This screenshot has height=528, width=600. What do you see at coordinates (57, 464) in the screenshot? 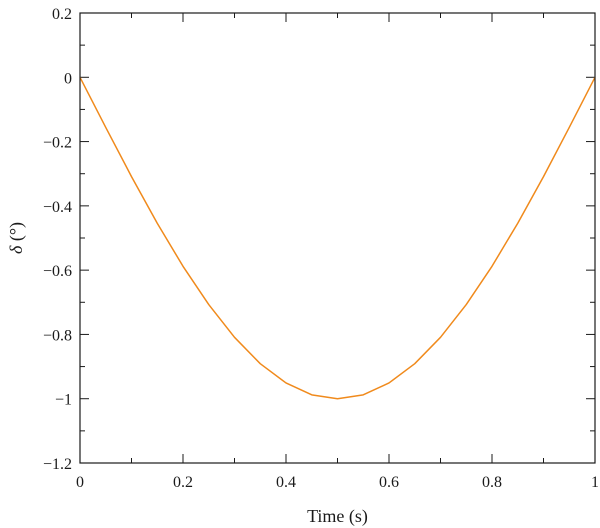
I see `y-tick-label: −1.2` at bounding box center [57, 464].